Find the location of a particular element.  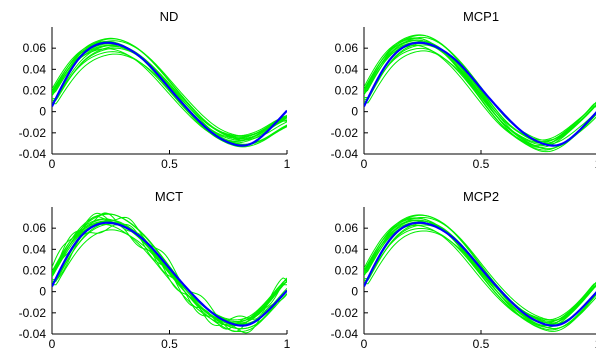

subplot-title: MCP2 is located at coordinates (481, 196).